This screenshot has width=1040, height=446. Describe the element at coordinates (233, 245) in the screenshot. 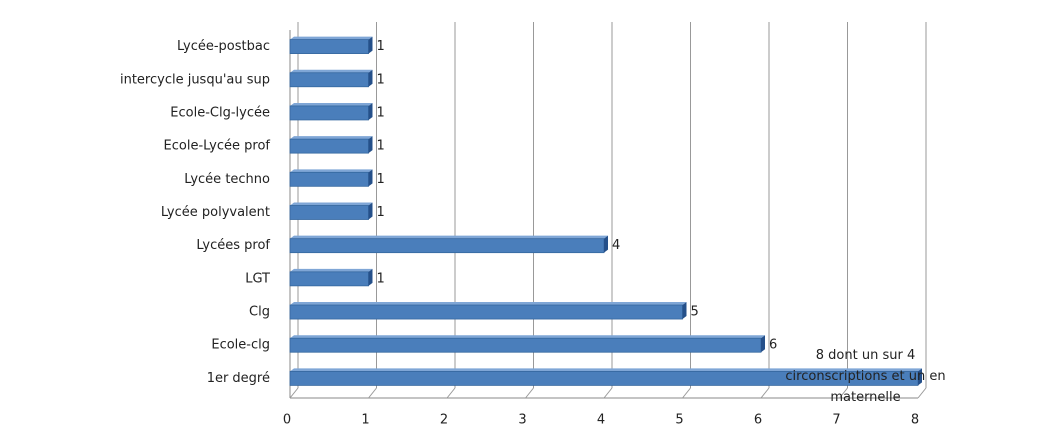

I see `y-tick-label: Lycées prof` at that location.